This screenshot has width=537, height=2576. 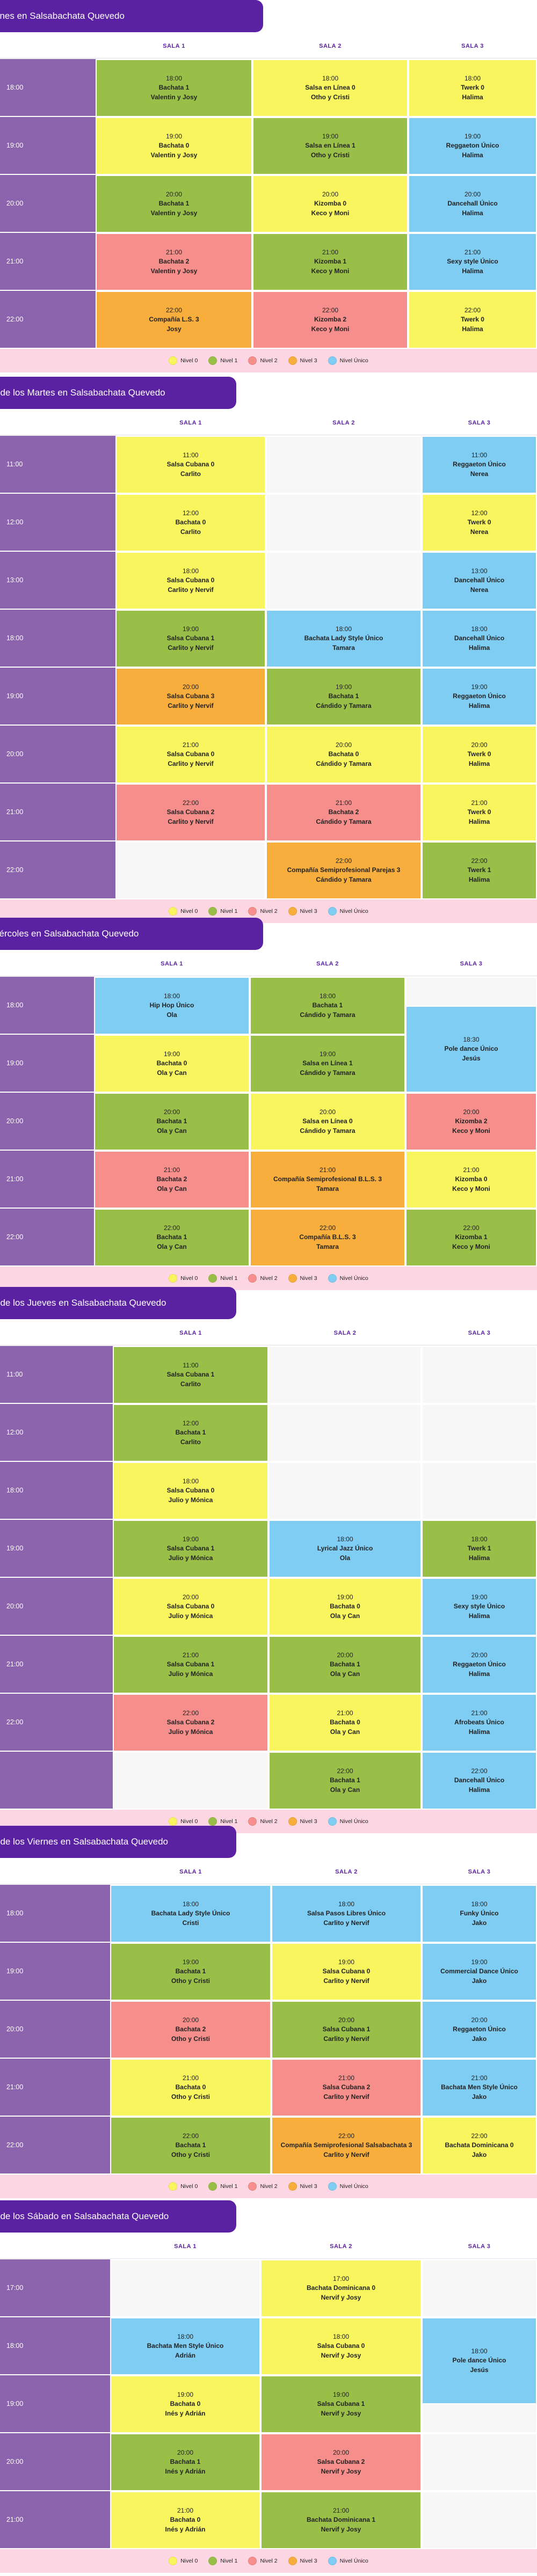 I want to click on class-cell: 18:00 Bachata Men Style Único Adrián, so click(x=185, y=2346).